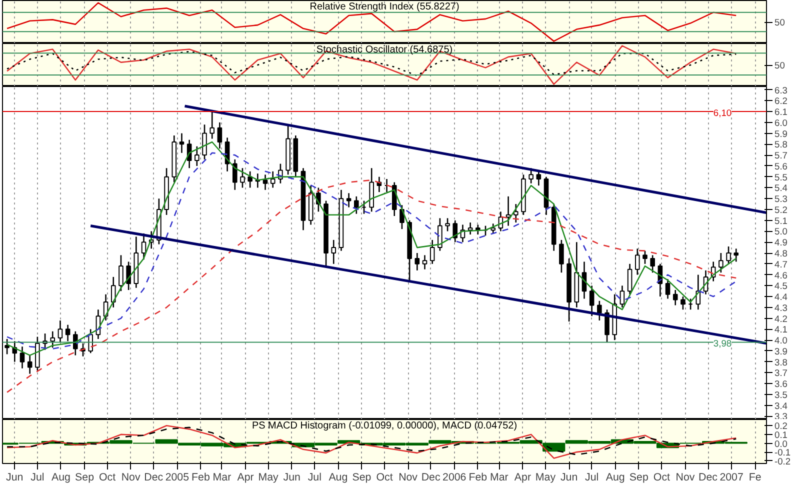 The image size is (800, 486). What do you see at coordinates (781, 231) in the screenshot?
I see `y-tick-label: 5.0` at bounding box center [781, 231].